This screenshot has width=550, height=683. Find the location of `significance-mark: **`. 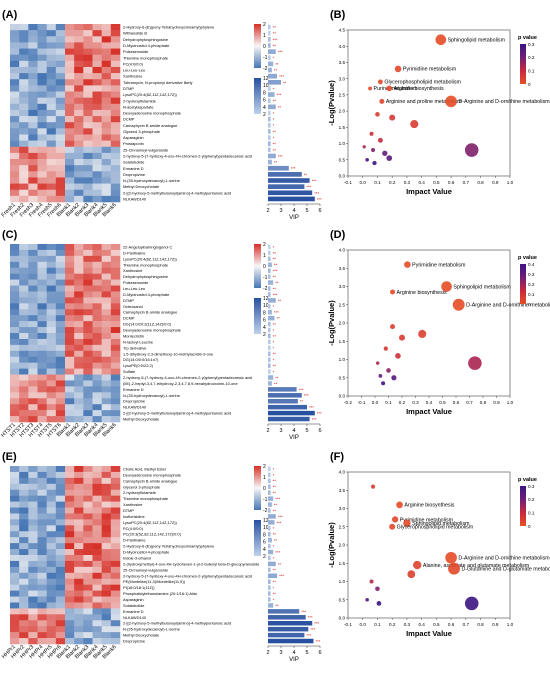

significance-mark: ** is located at coordinates (276, 265).